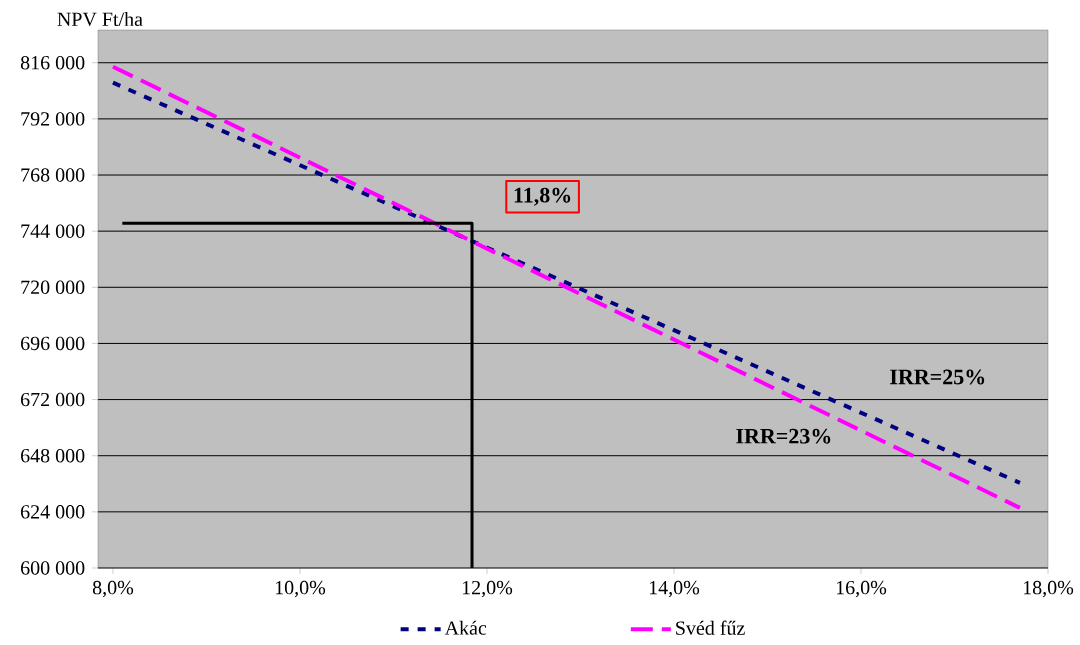 This screenshot has height=645, width=1080. Describe the element at coordinates (53, 231) in the screenshot. I see `y-tick-label: 744 000` at that location.